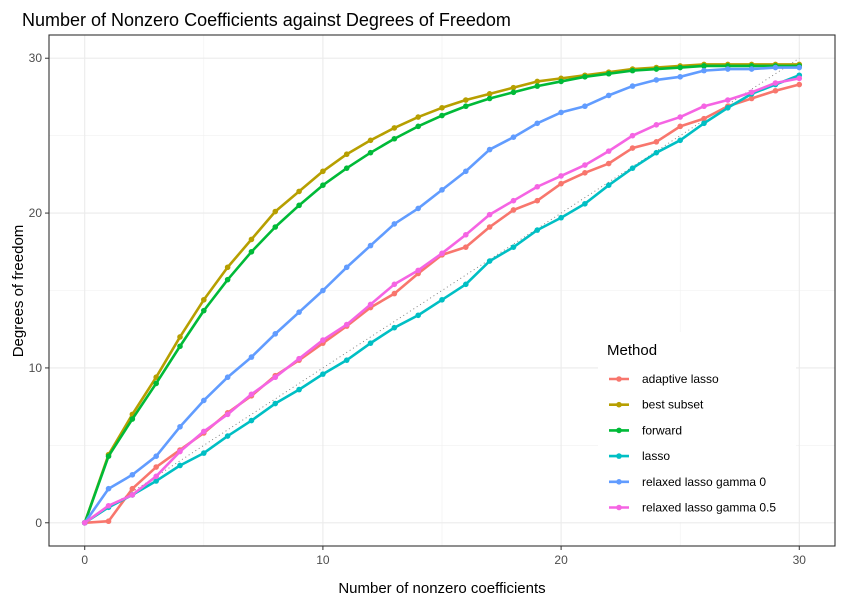 This screenshot has width=844, height=604. I want to click on legend-label: adaptive lasso, so click(680, 379).